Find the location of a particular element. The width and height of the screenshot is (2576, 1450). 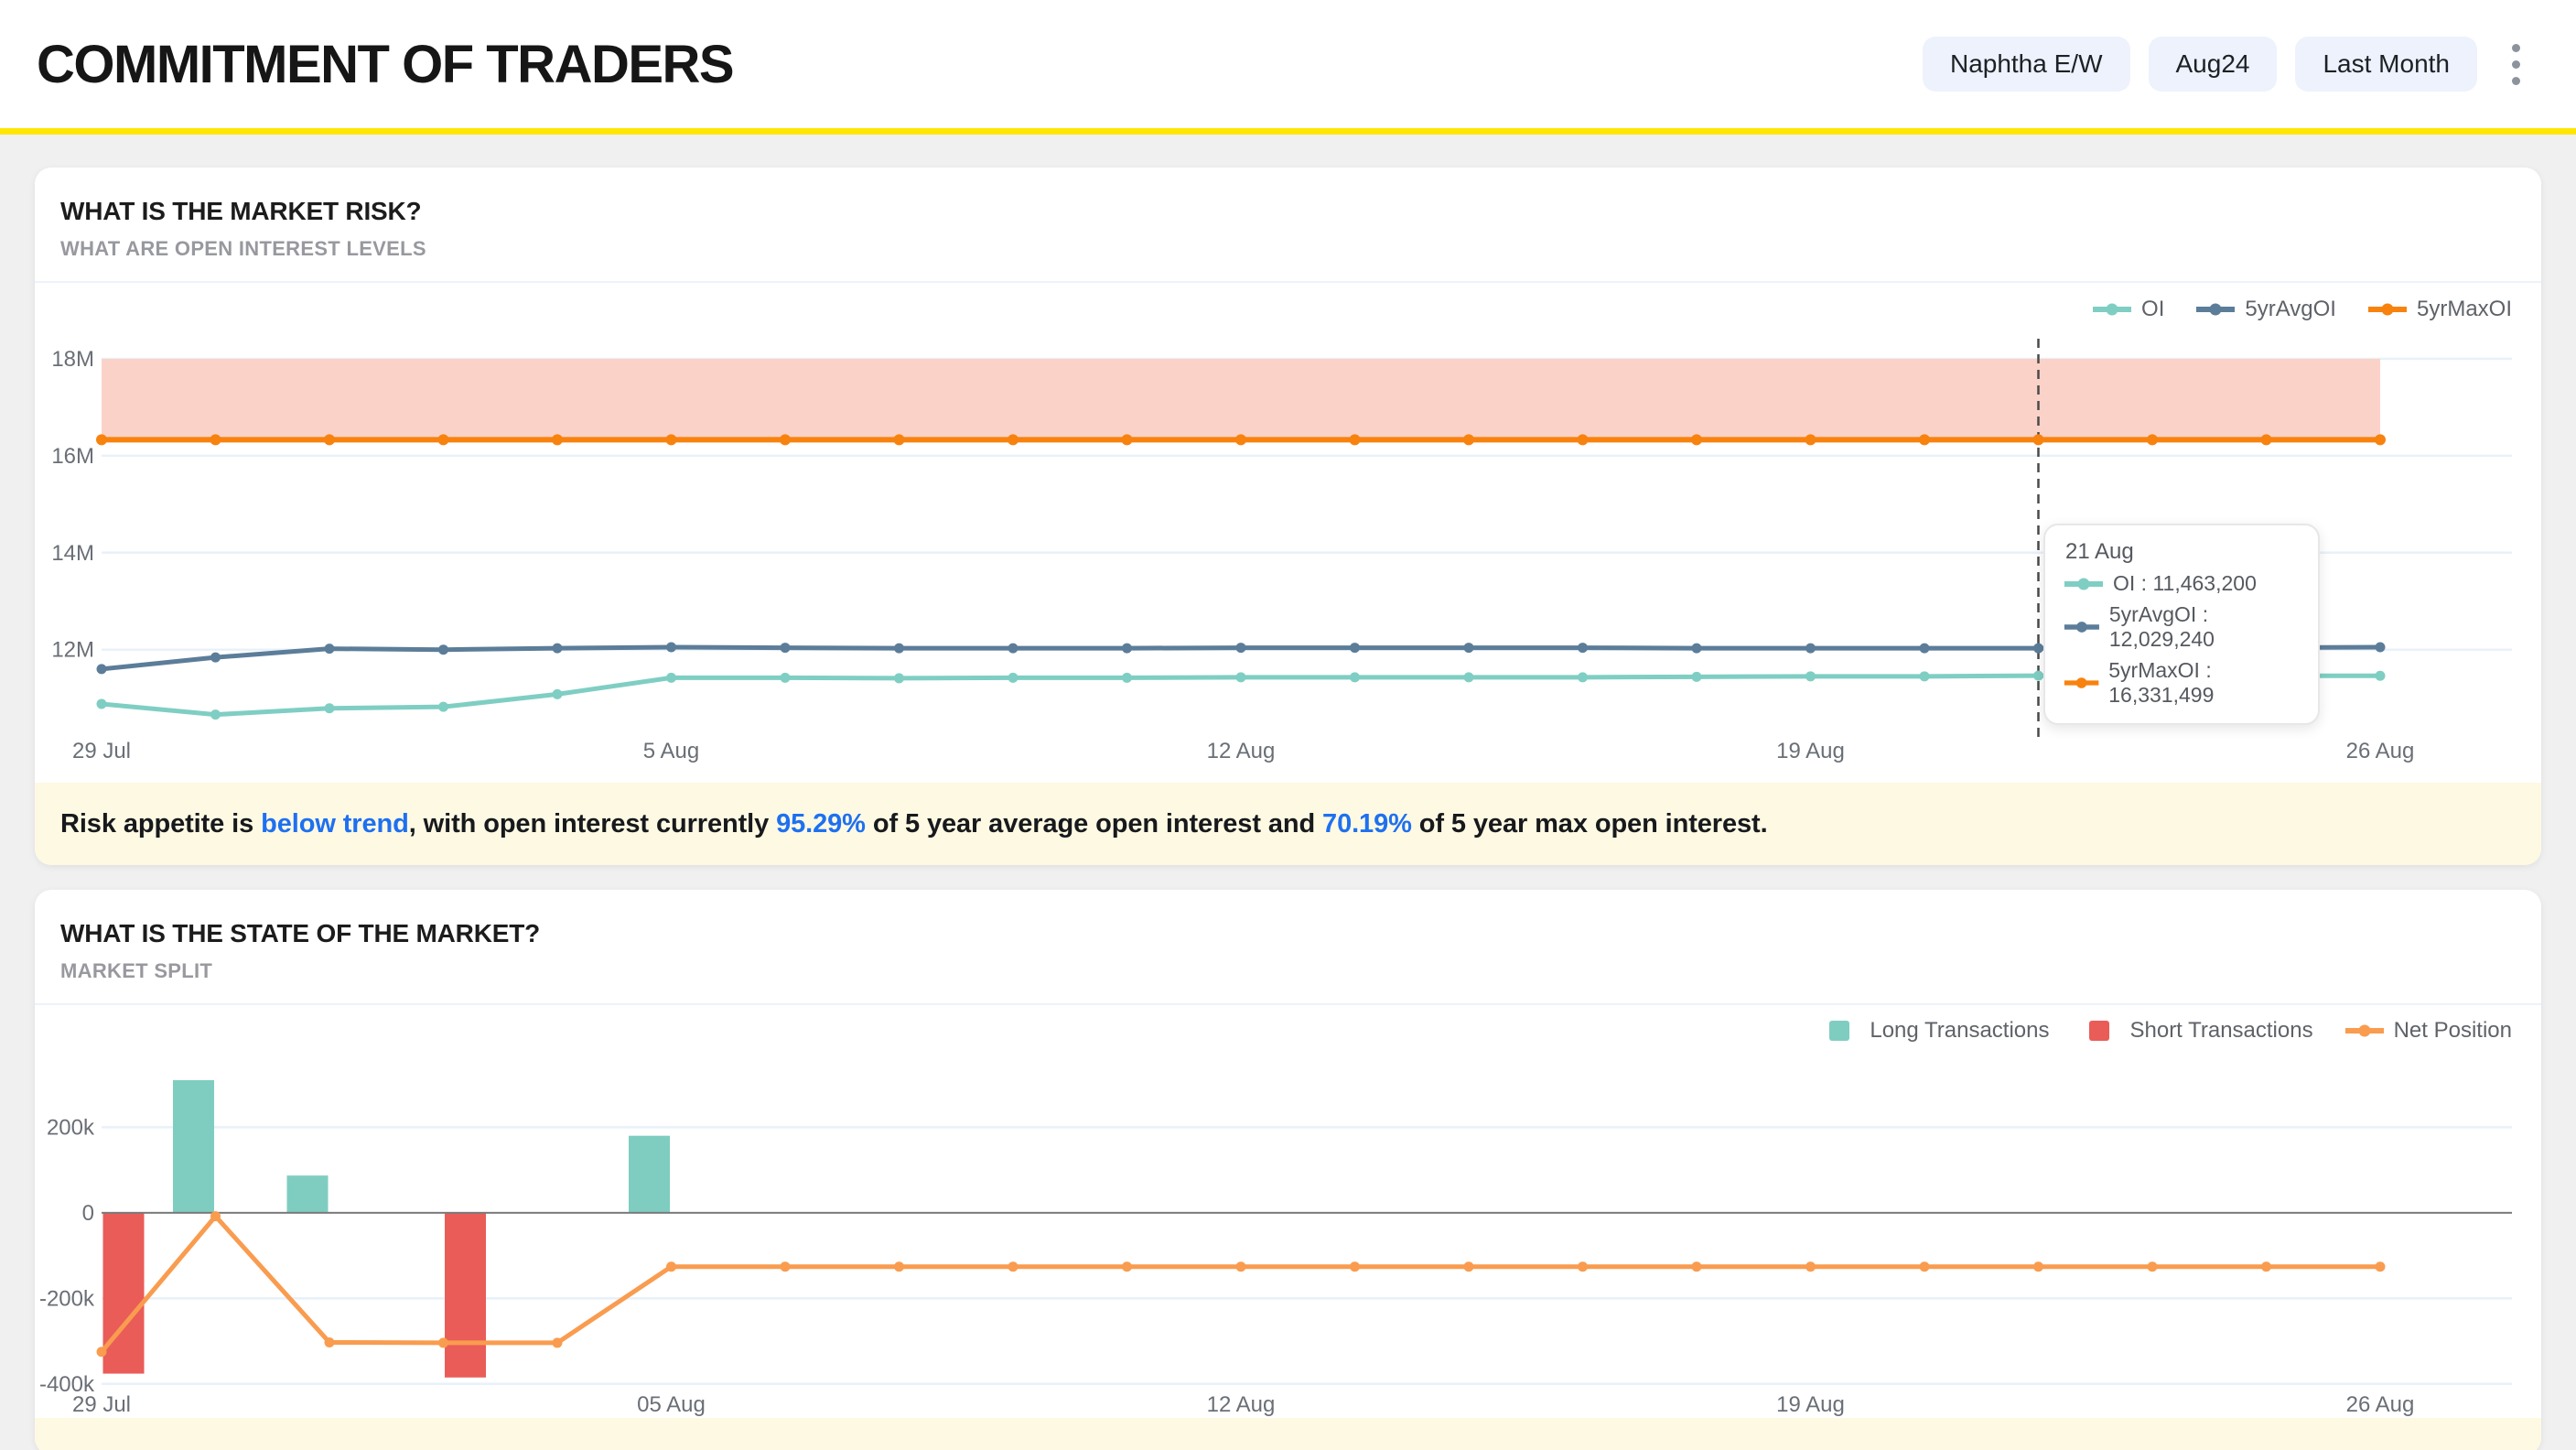

filter-buttons: Naphtha E/W Aug24 Last Month is located at coordinates (2199, 64).